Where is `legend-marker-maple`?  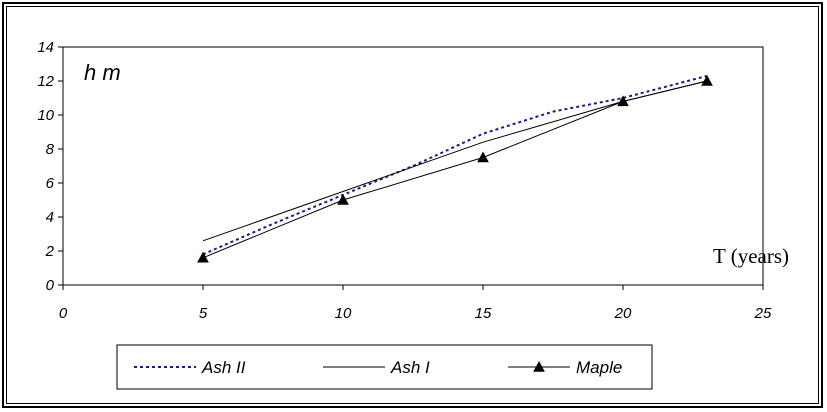
legend-marker-maple is located at coordinates (539, 366).